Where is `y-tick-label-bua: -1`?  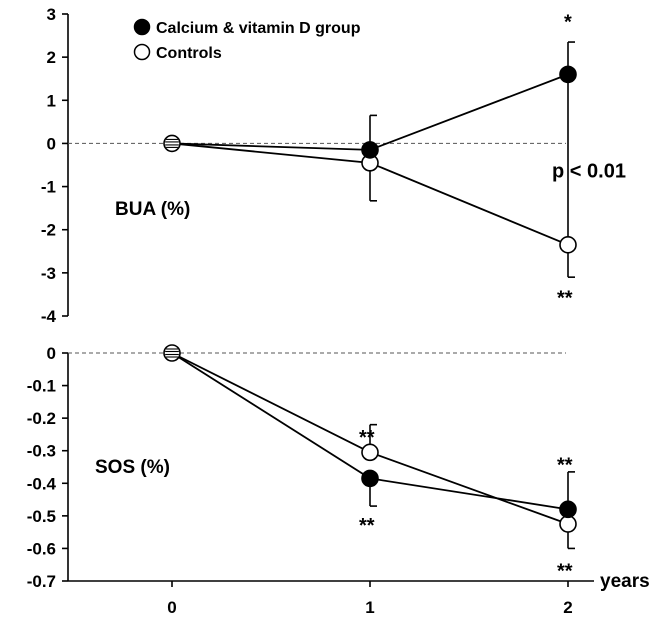 y-tick-label-bua: -1 is located at coordinates (48, 187).